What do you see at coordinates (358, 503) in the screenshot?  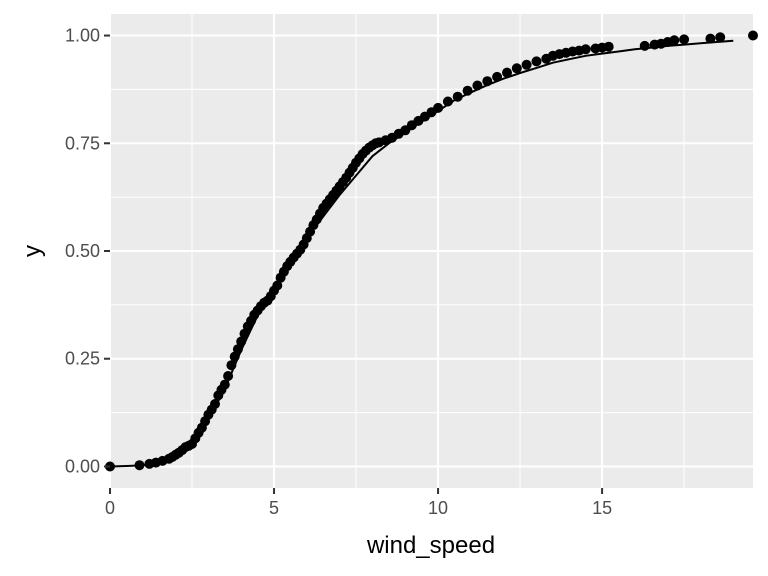 I see `x-axis: 0 5 10 15` at bounding box center [358, 503].